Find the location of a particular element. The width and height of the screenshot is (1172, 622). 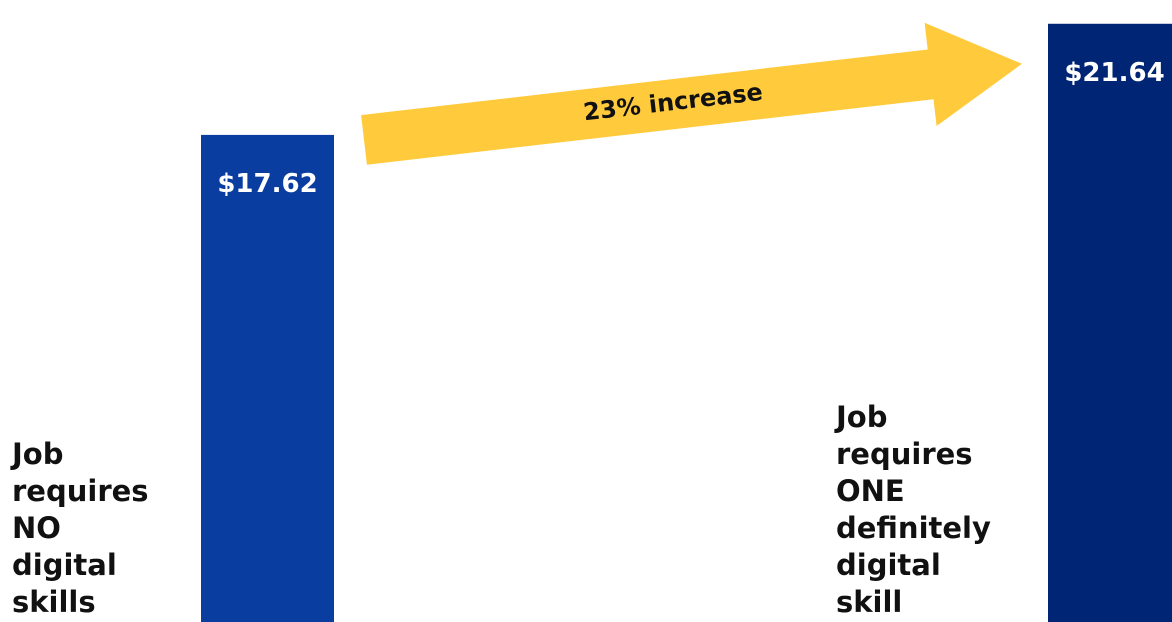

category-label-line: ONE is located at coordinates (870, 491).